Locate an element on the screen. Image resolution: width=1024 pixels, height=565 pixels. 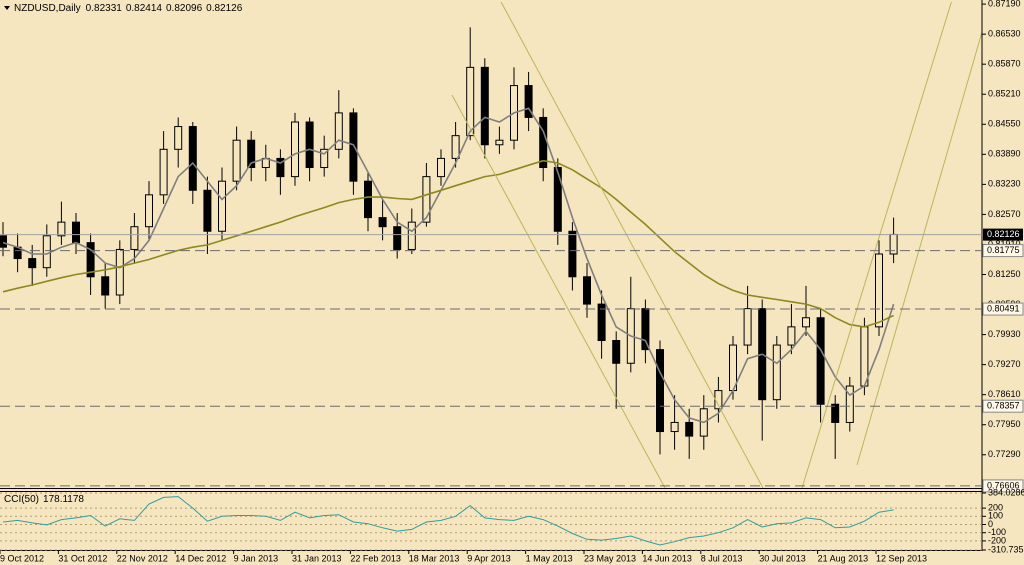
low: 0.82096 is located at coordinates (184, 8).